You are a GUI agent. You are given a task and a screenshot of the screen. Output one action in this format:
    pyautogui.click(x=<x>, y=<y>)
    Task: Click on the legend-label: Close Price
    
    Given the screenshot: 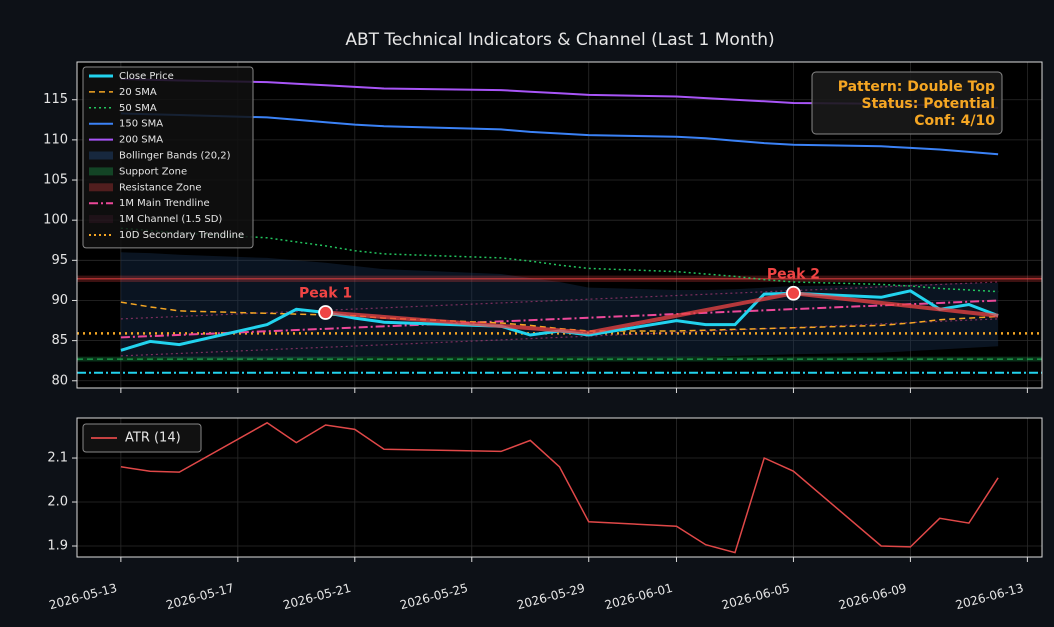 What is the action you would take?
    pyautogui.click(x=146, y=76)
    